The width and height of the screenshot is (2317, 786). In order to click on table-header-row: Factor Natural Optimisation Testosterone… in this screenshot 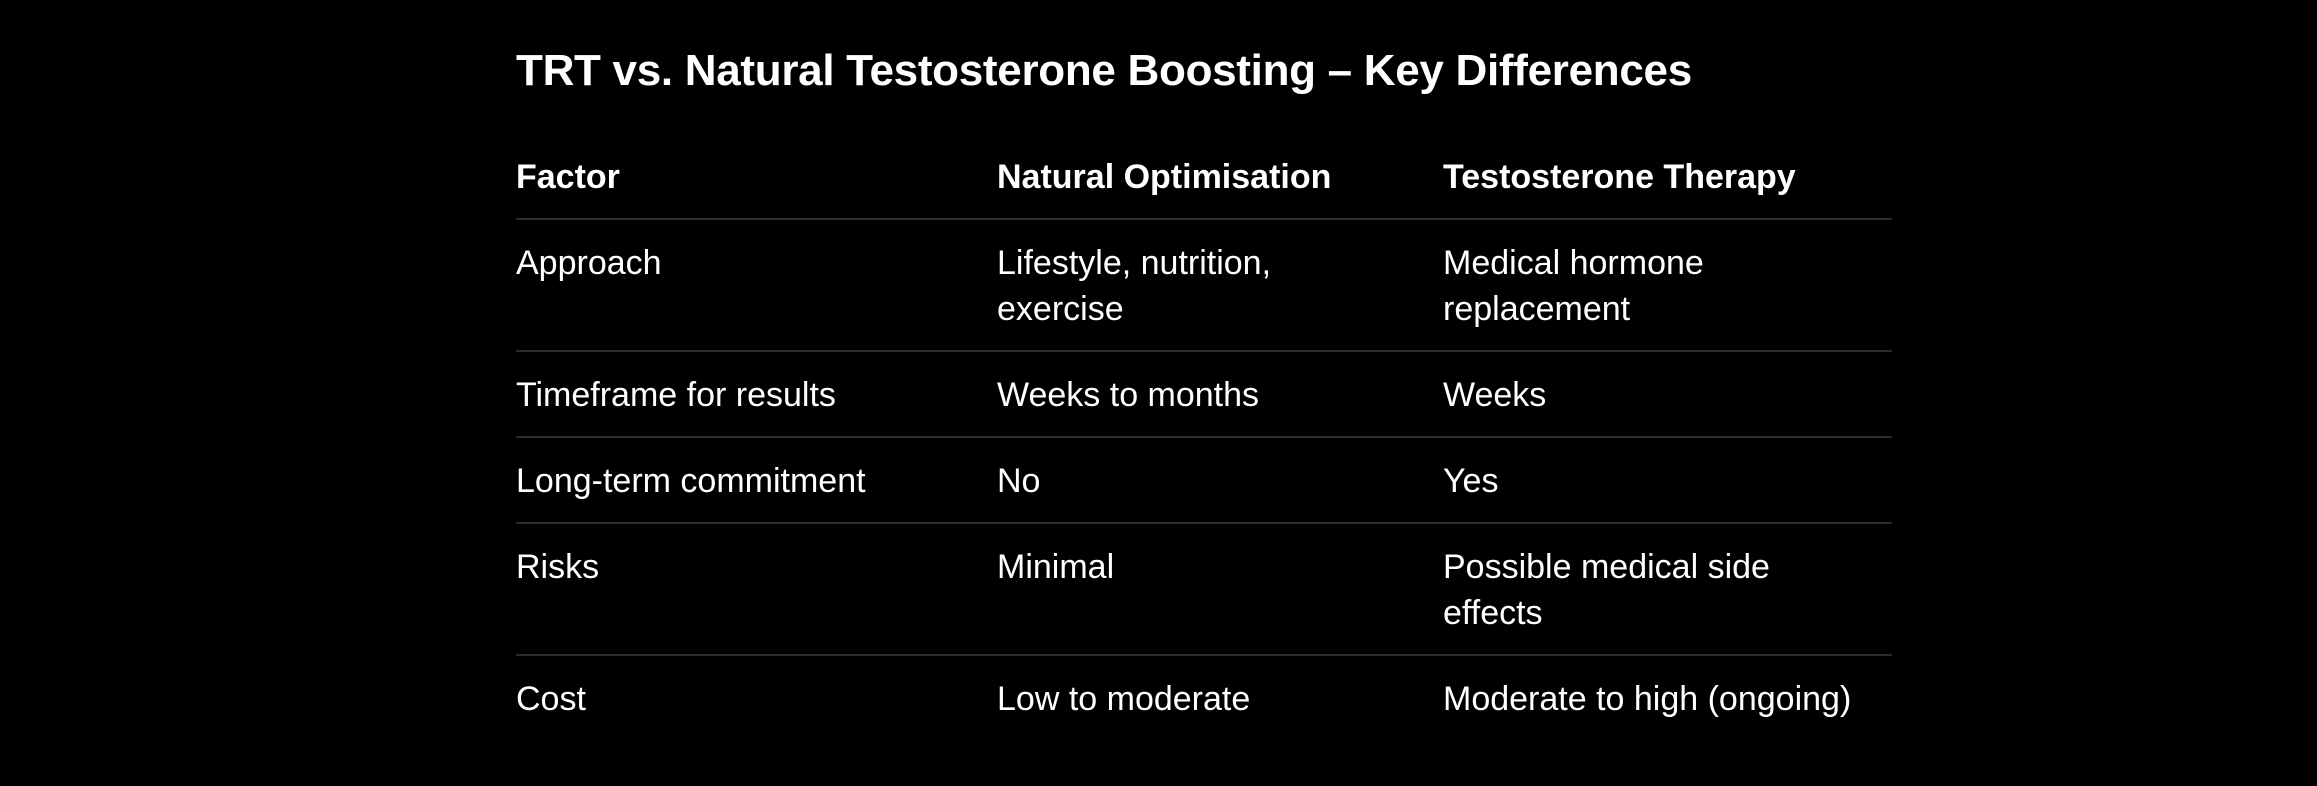, I will do `click(1204, 187)`.